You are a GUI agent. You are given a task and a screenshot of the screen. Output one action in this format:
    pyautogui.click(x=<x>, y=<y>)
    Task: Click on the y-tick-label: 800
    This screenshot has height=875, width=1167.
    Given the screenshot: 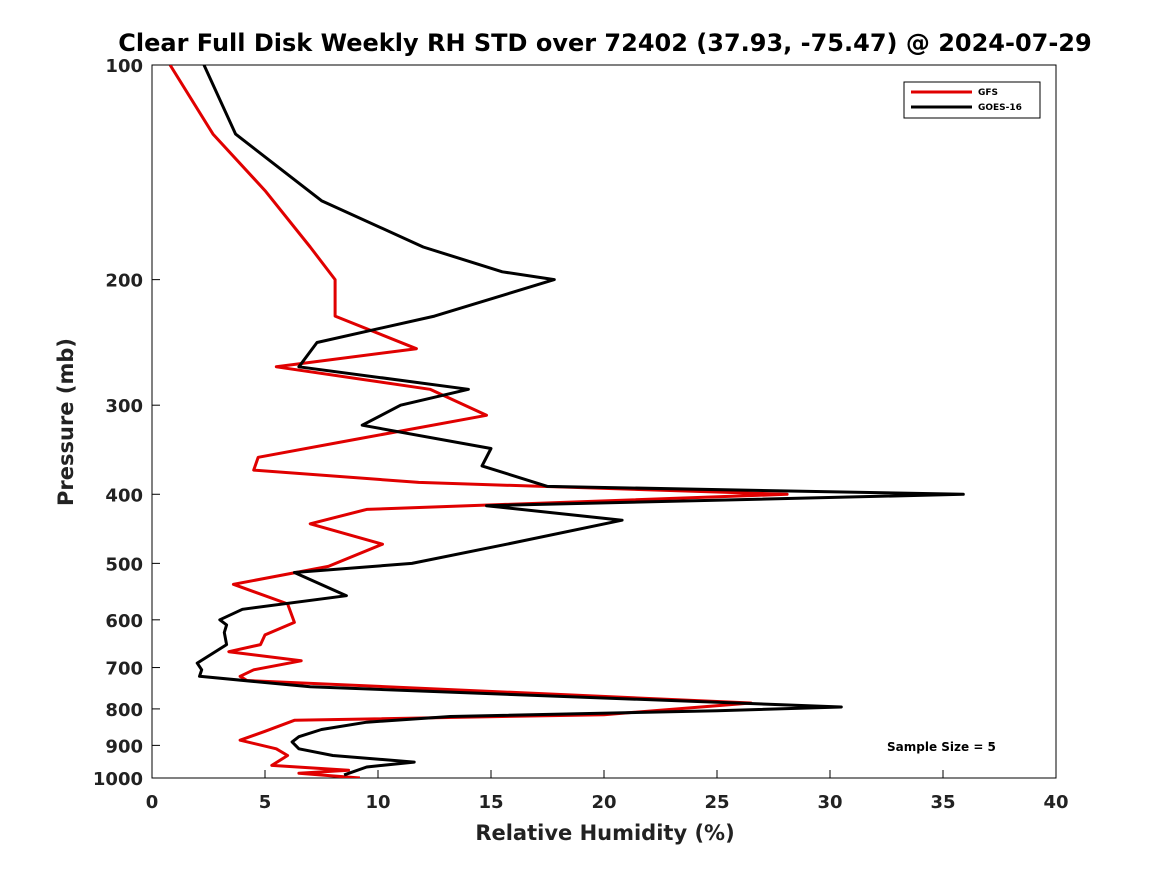 What is the action you would take?
    pyautogui.click(x=124, y=710)
    